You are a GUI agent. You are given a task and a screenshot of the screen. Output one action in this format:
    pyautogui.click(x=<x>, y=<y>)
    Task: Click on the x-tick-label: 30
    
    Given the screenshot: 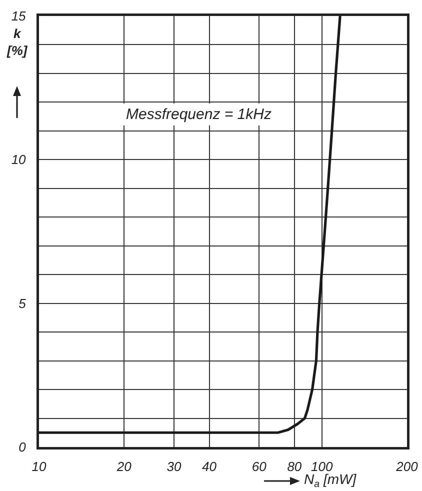 What is the action you would take?
    pyautogui.click(x=174, y=466)
    